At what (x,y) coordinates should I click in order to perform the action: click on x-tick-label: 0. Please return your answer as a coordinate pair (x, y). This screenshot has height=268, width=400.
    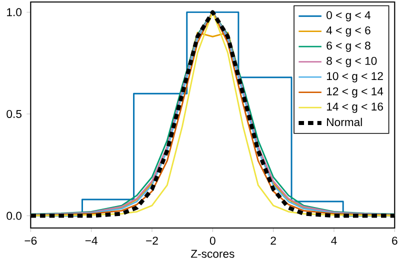
    Looking at the image, I should click on (213, 240).